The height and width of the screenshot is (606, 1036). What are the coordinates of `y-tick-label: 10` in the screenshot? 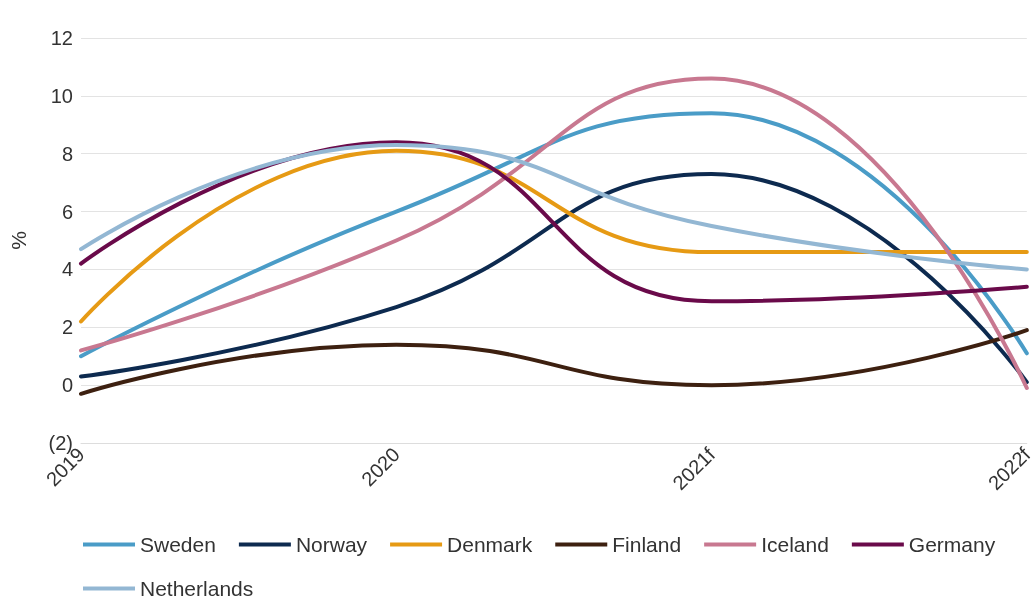 It's located at (61, 95).